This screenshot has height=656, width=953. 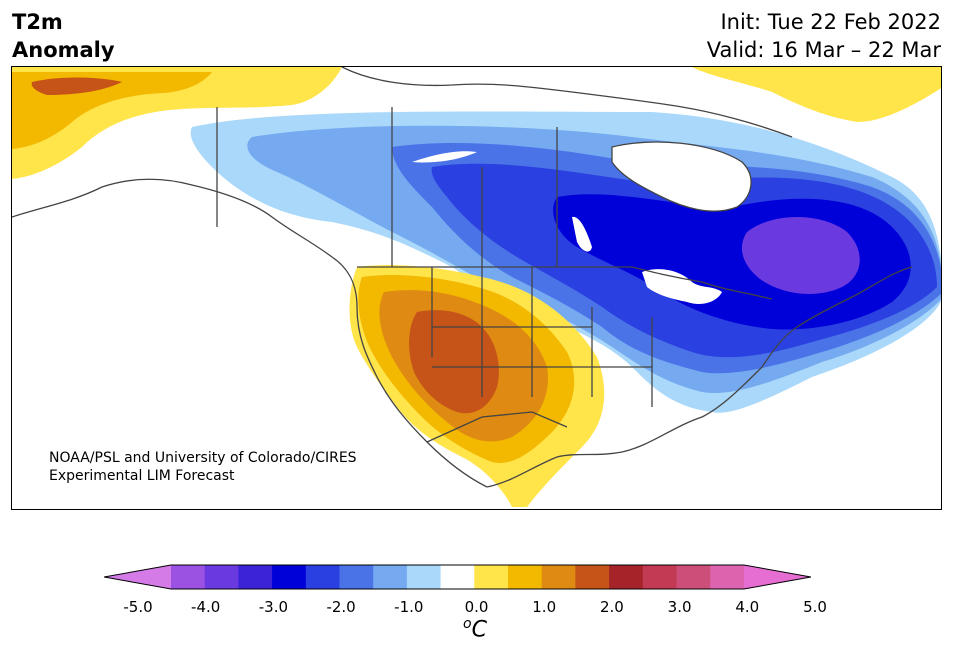 I want to click on colorbar-tick: 0.0, so click(x=476, y=607).